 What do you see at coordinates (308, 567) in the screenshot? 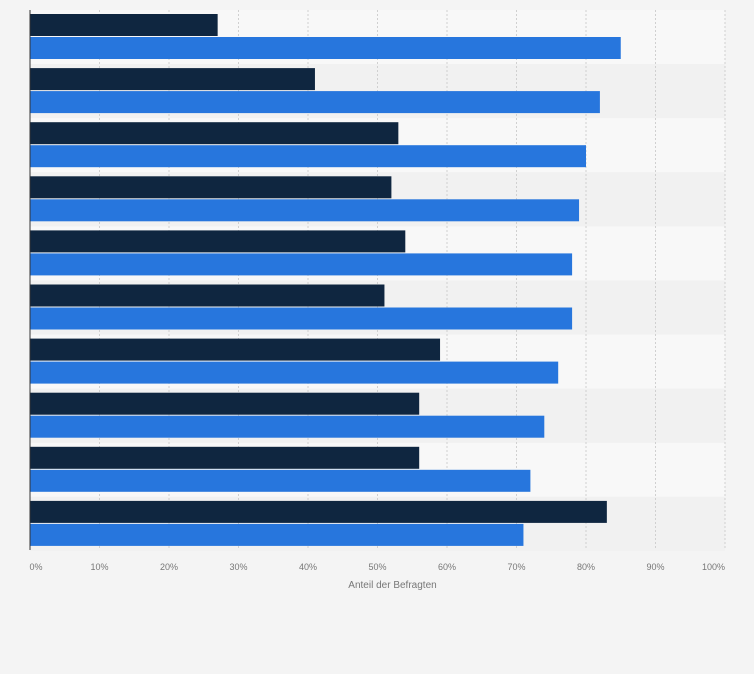
I see `x-tick-label: 40%` at bounding box center [308, 567].